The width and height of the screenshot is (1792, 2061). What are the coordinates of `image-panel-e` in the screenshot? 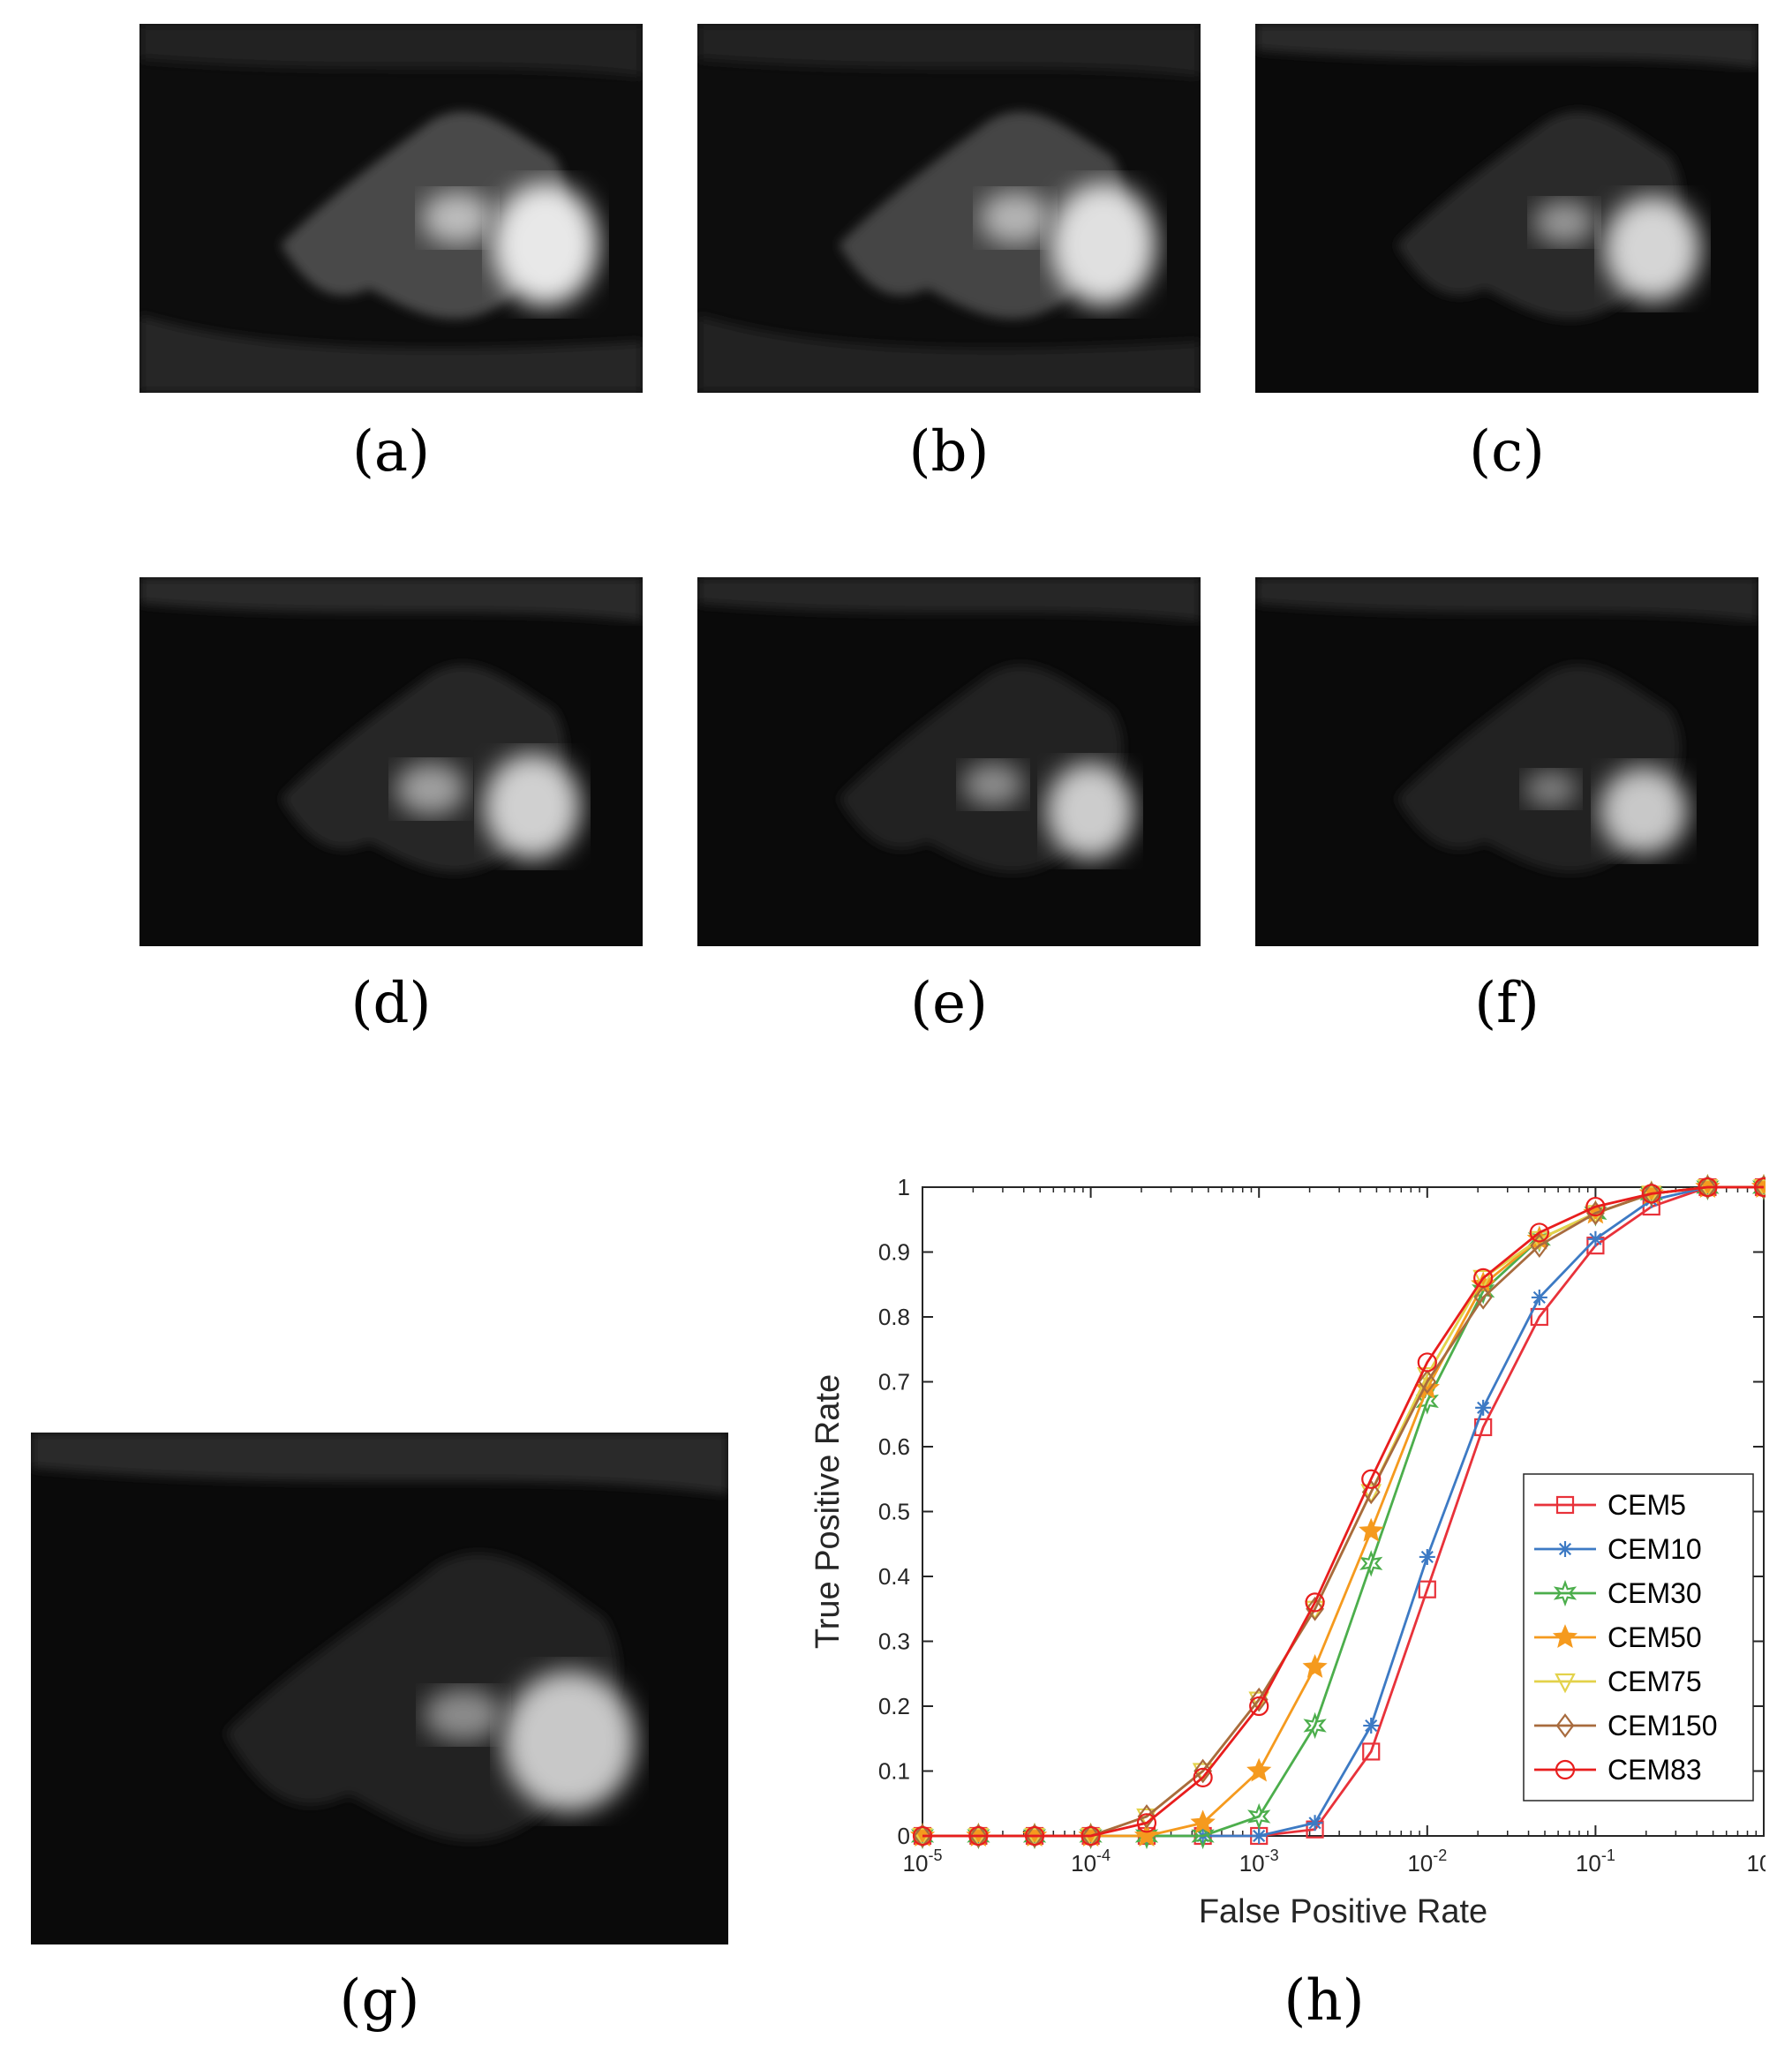 It's located at (949, 761).